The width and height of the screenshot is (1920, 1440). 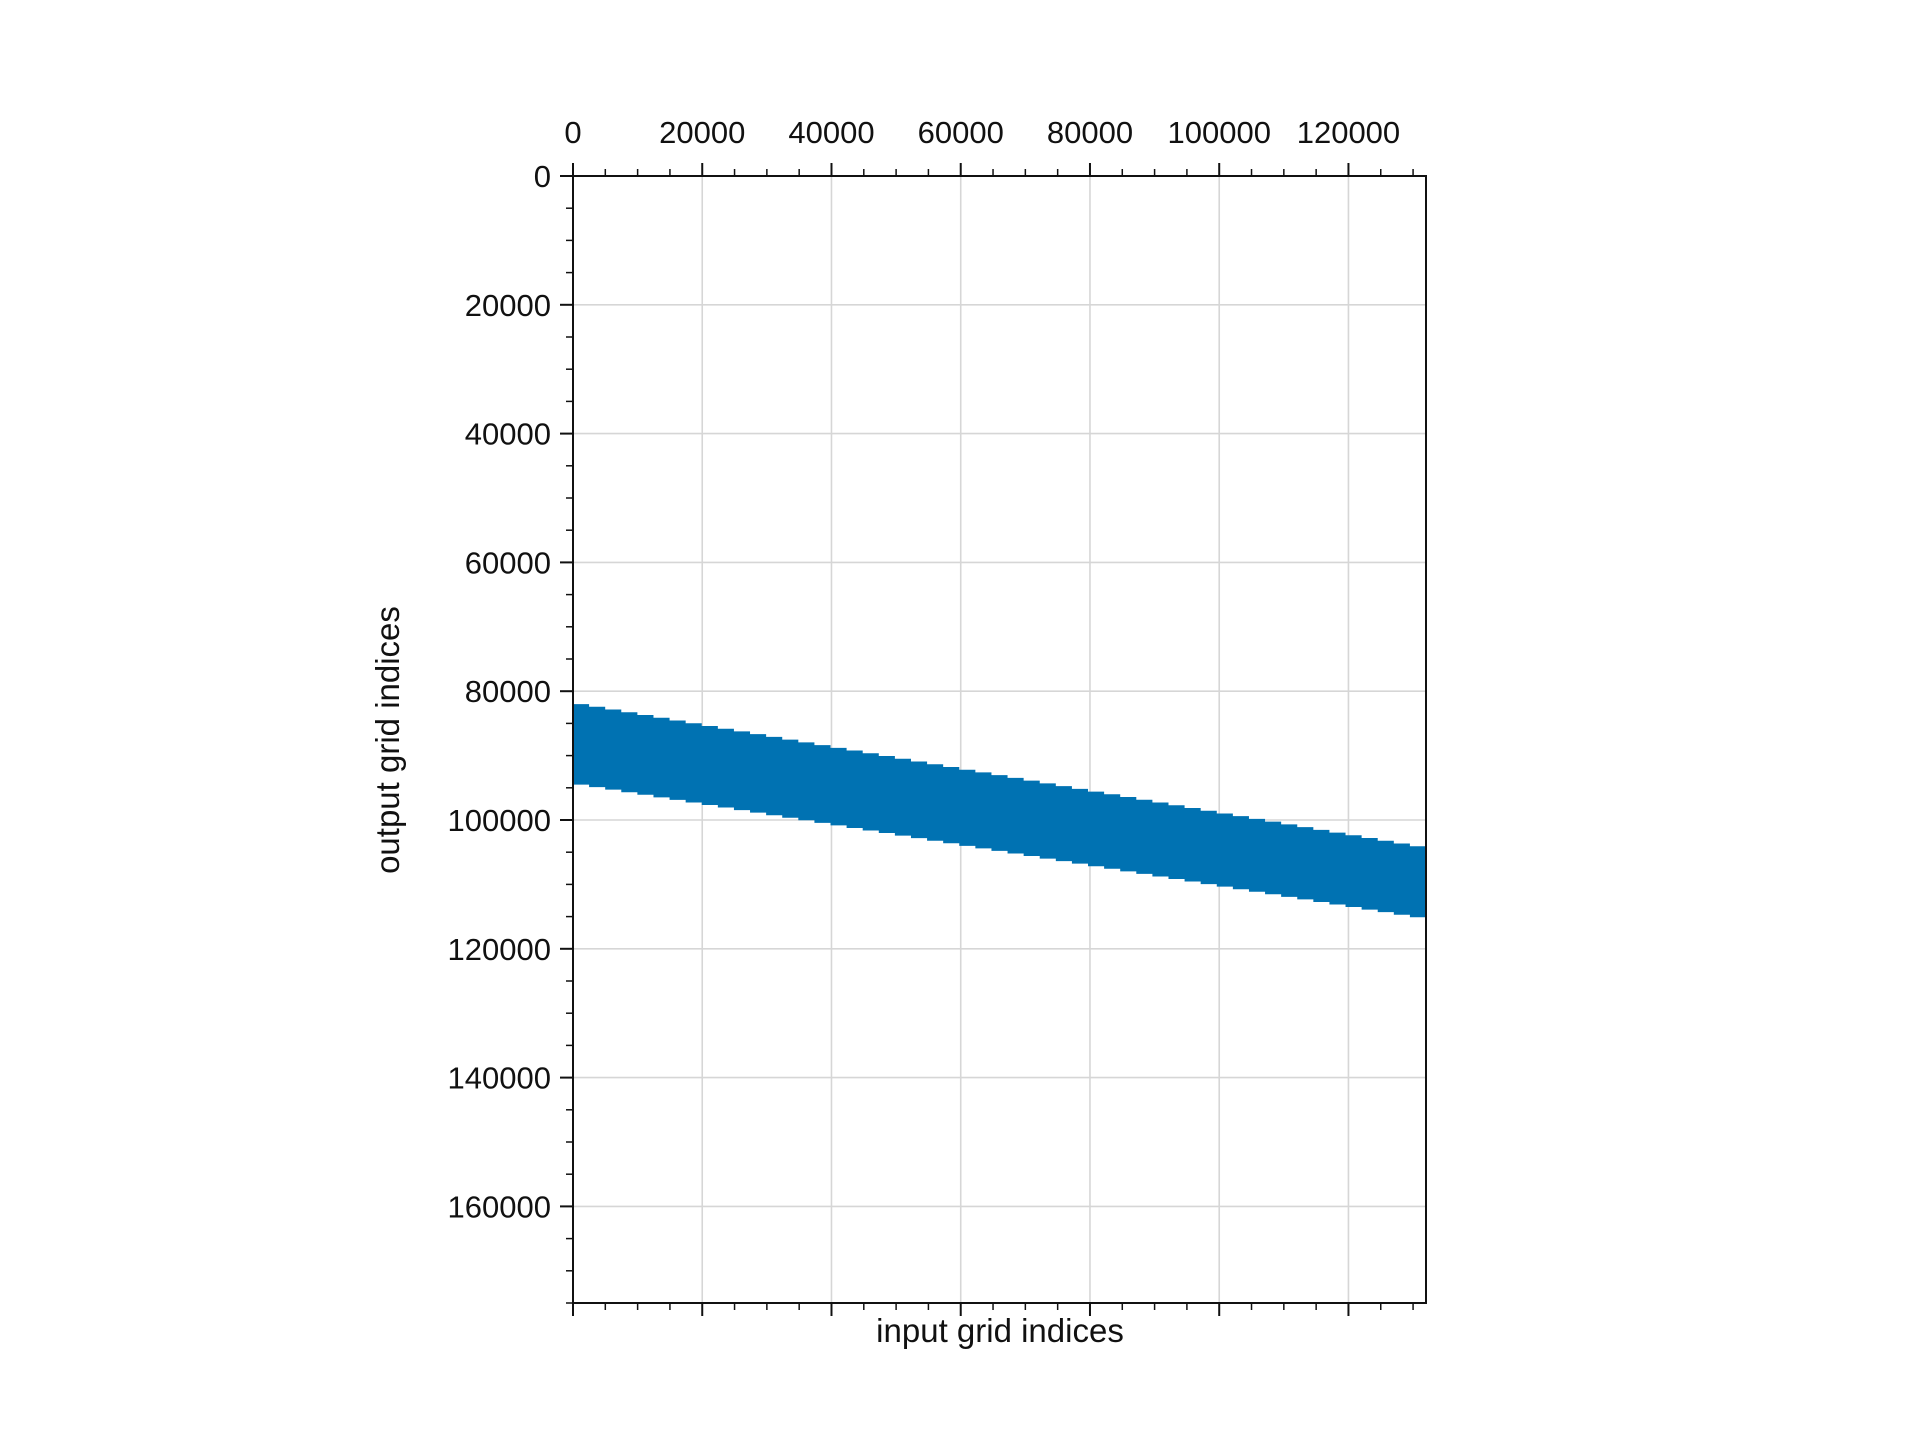 What do you see at coordinates (572, 132) in the screenshot?
I see `x-tick-label: 0` at bounding box center [572, 132].